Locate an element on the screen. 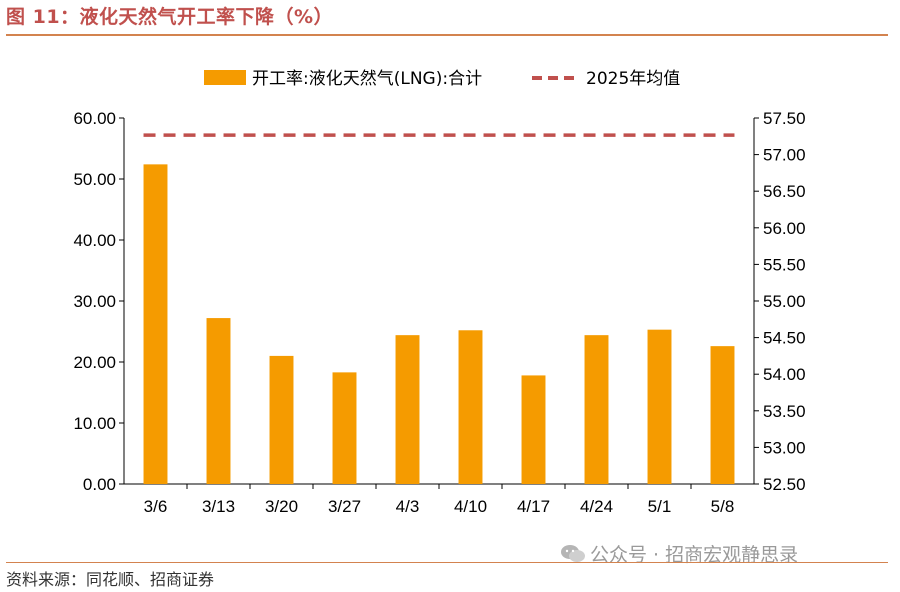  y-right-tick-label: 54.00 is located at coordinates (784, 374).